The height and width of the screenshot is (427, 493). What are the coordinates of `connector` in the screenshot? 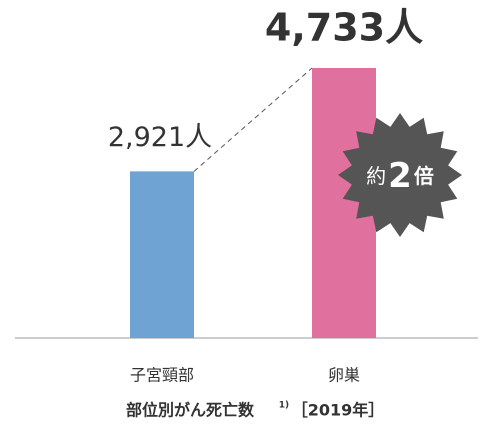 It's located at (253, 119).